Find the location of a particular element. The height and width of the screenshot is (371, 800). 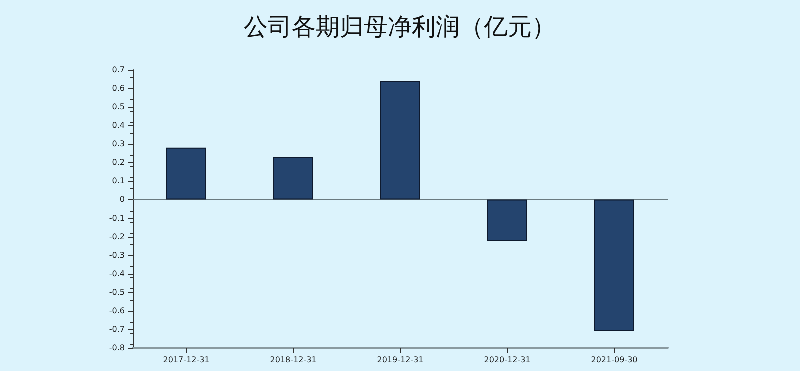

y-tick-label: 0.1 is located at coordinates (118, 181).